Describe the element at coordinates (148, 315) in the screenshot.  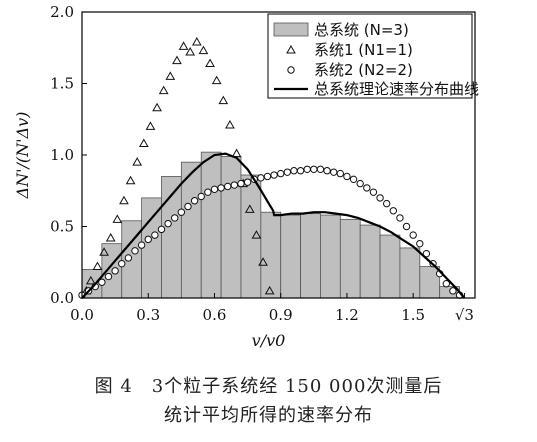
I see `x-tick-label: 0.3` at that location.